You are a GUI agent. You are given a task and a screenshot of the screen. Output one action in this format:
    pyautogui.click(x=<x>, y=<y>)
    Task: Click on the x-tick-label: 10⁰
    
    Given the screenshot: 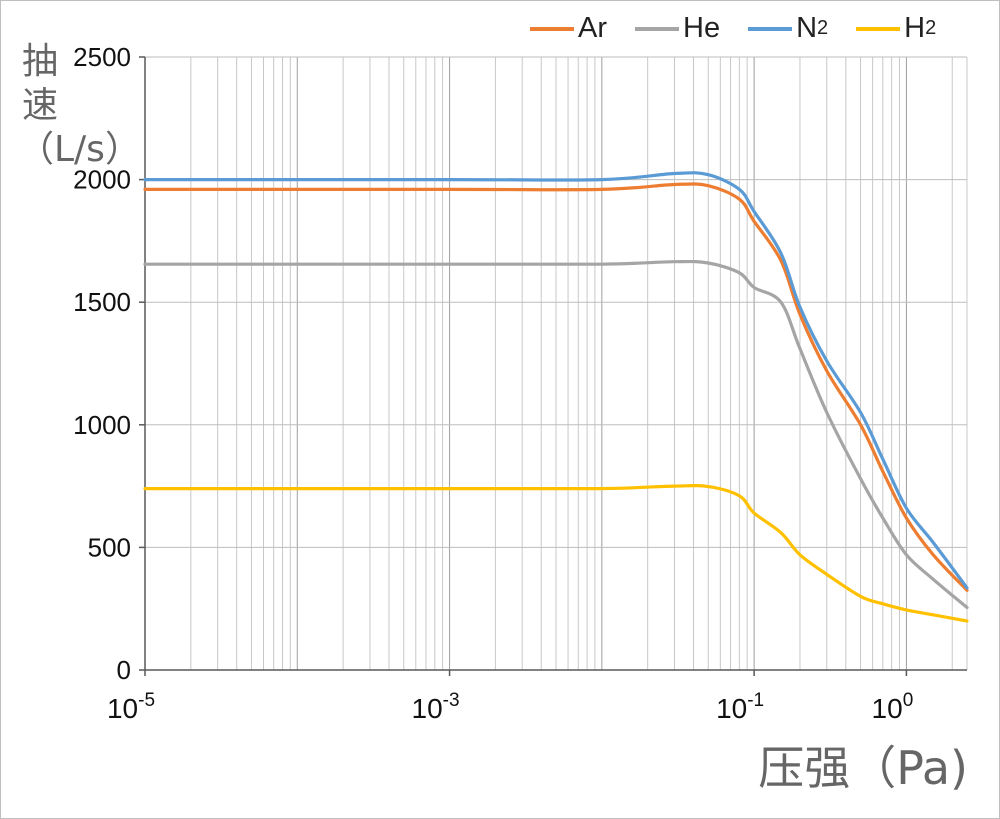 What is the action you would take?
    pyautogui.click(x=893, y=707)
    